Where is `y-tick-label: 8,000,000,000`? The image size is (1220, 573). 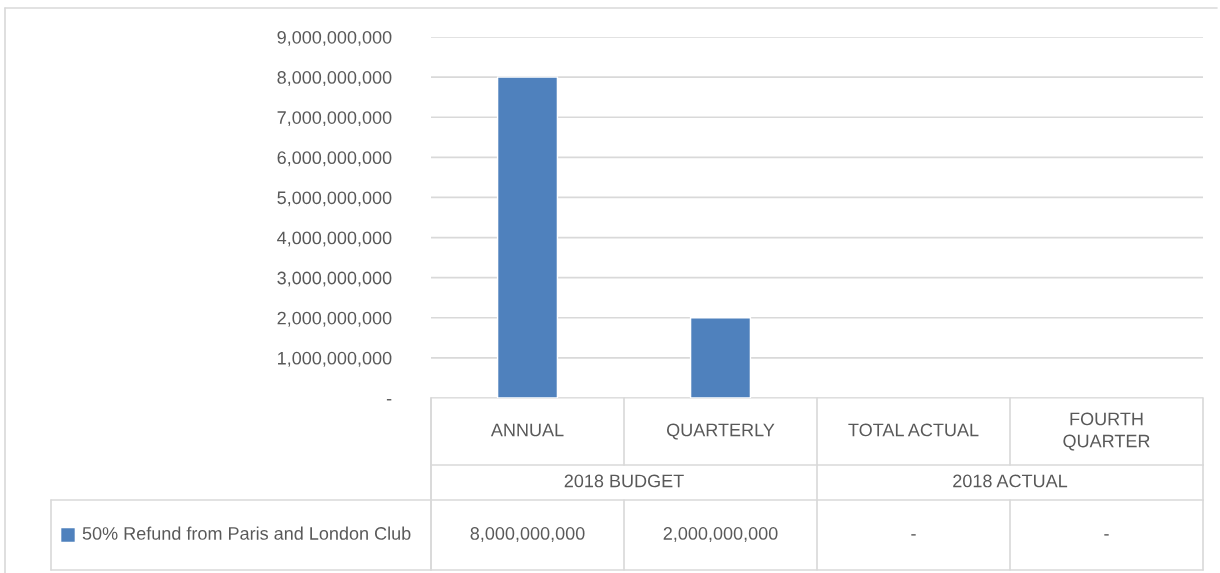
y-tick-label: 8,000,000,000 is located at coordinates (334, 78).